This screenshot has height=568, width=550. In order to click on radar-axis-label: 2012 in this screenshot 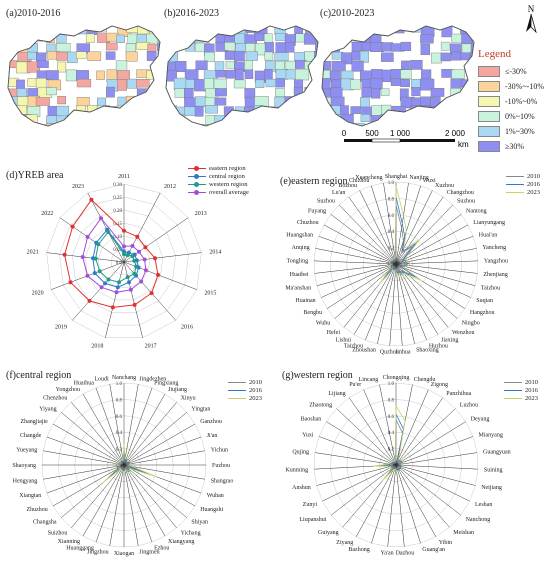, I will do `click(170, 187)`.